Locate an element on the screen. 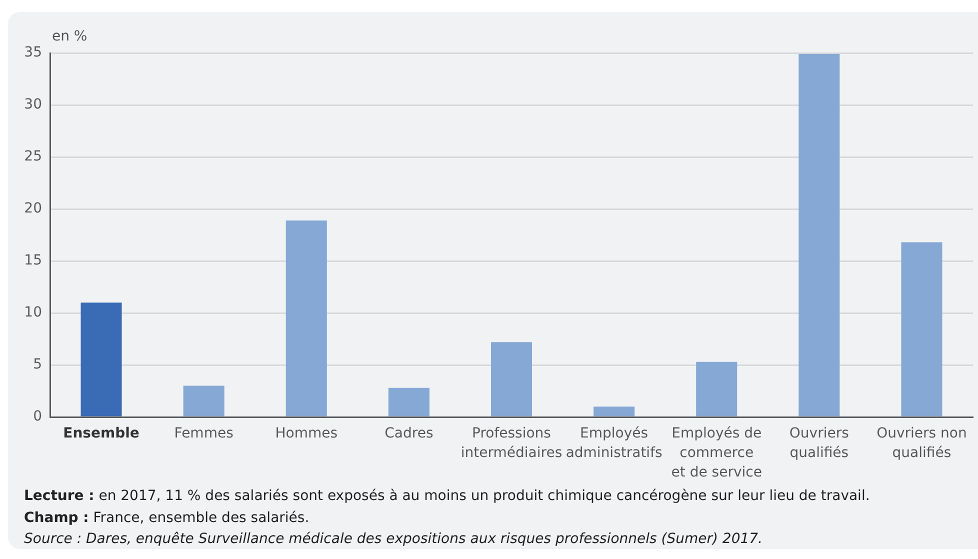 The height and width of the screenshot is (559, 978). y-tick-label: 10 is located at coordinates (33, 312).